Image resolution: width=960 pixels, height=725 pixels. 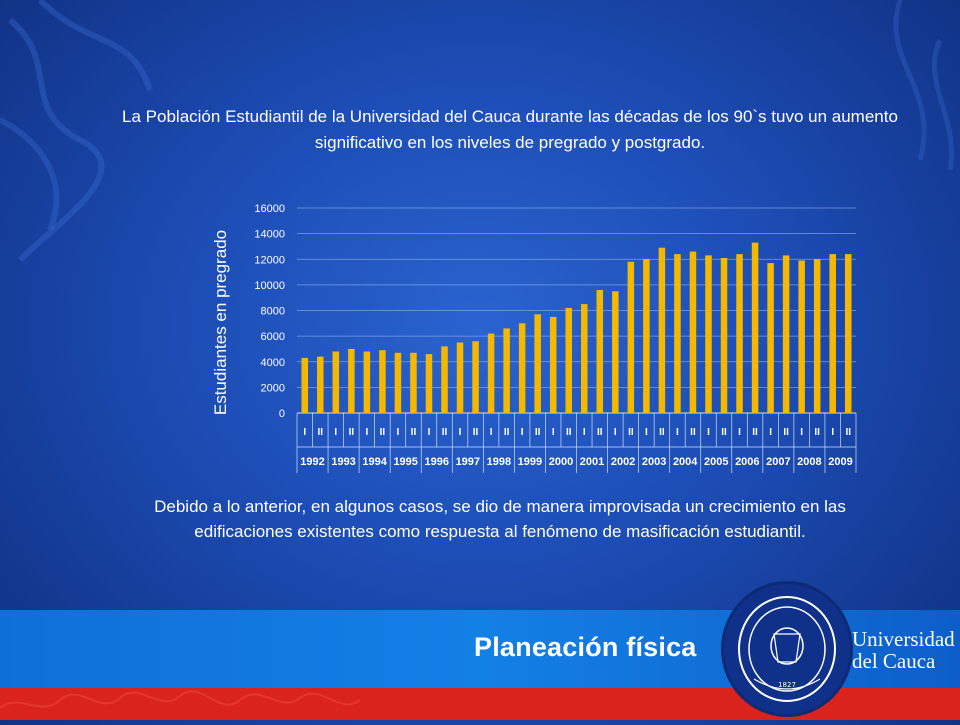 I want to click on year-label: 2002, so click(x=623, y=462).